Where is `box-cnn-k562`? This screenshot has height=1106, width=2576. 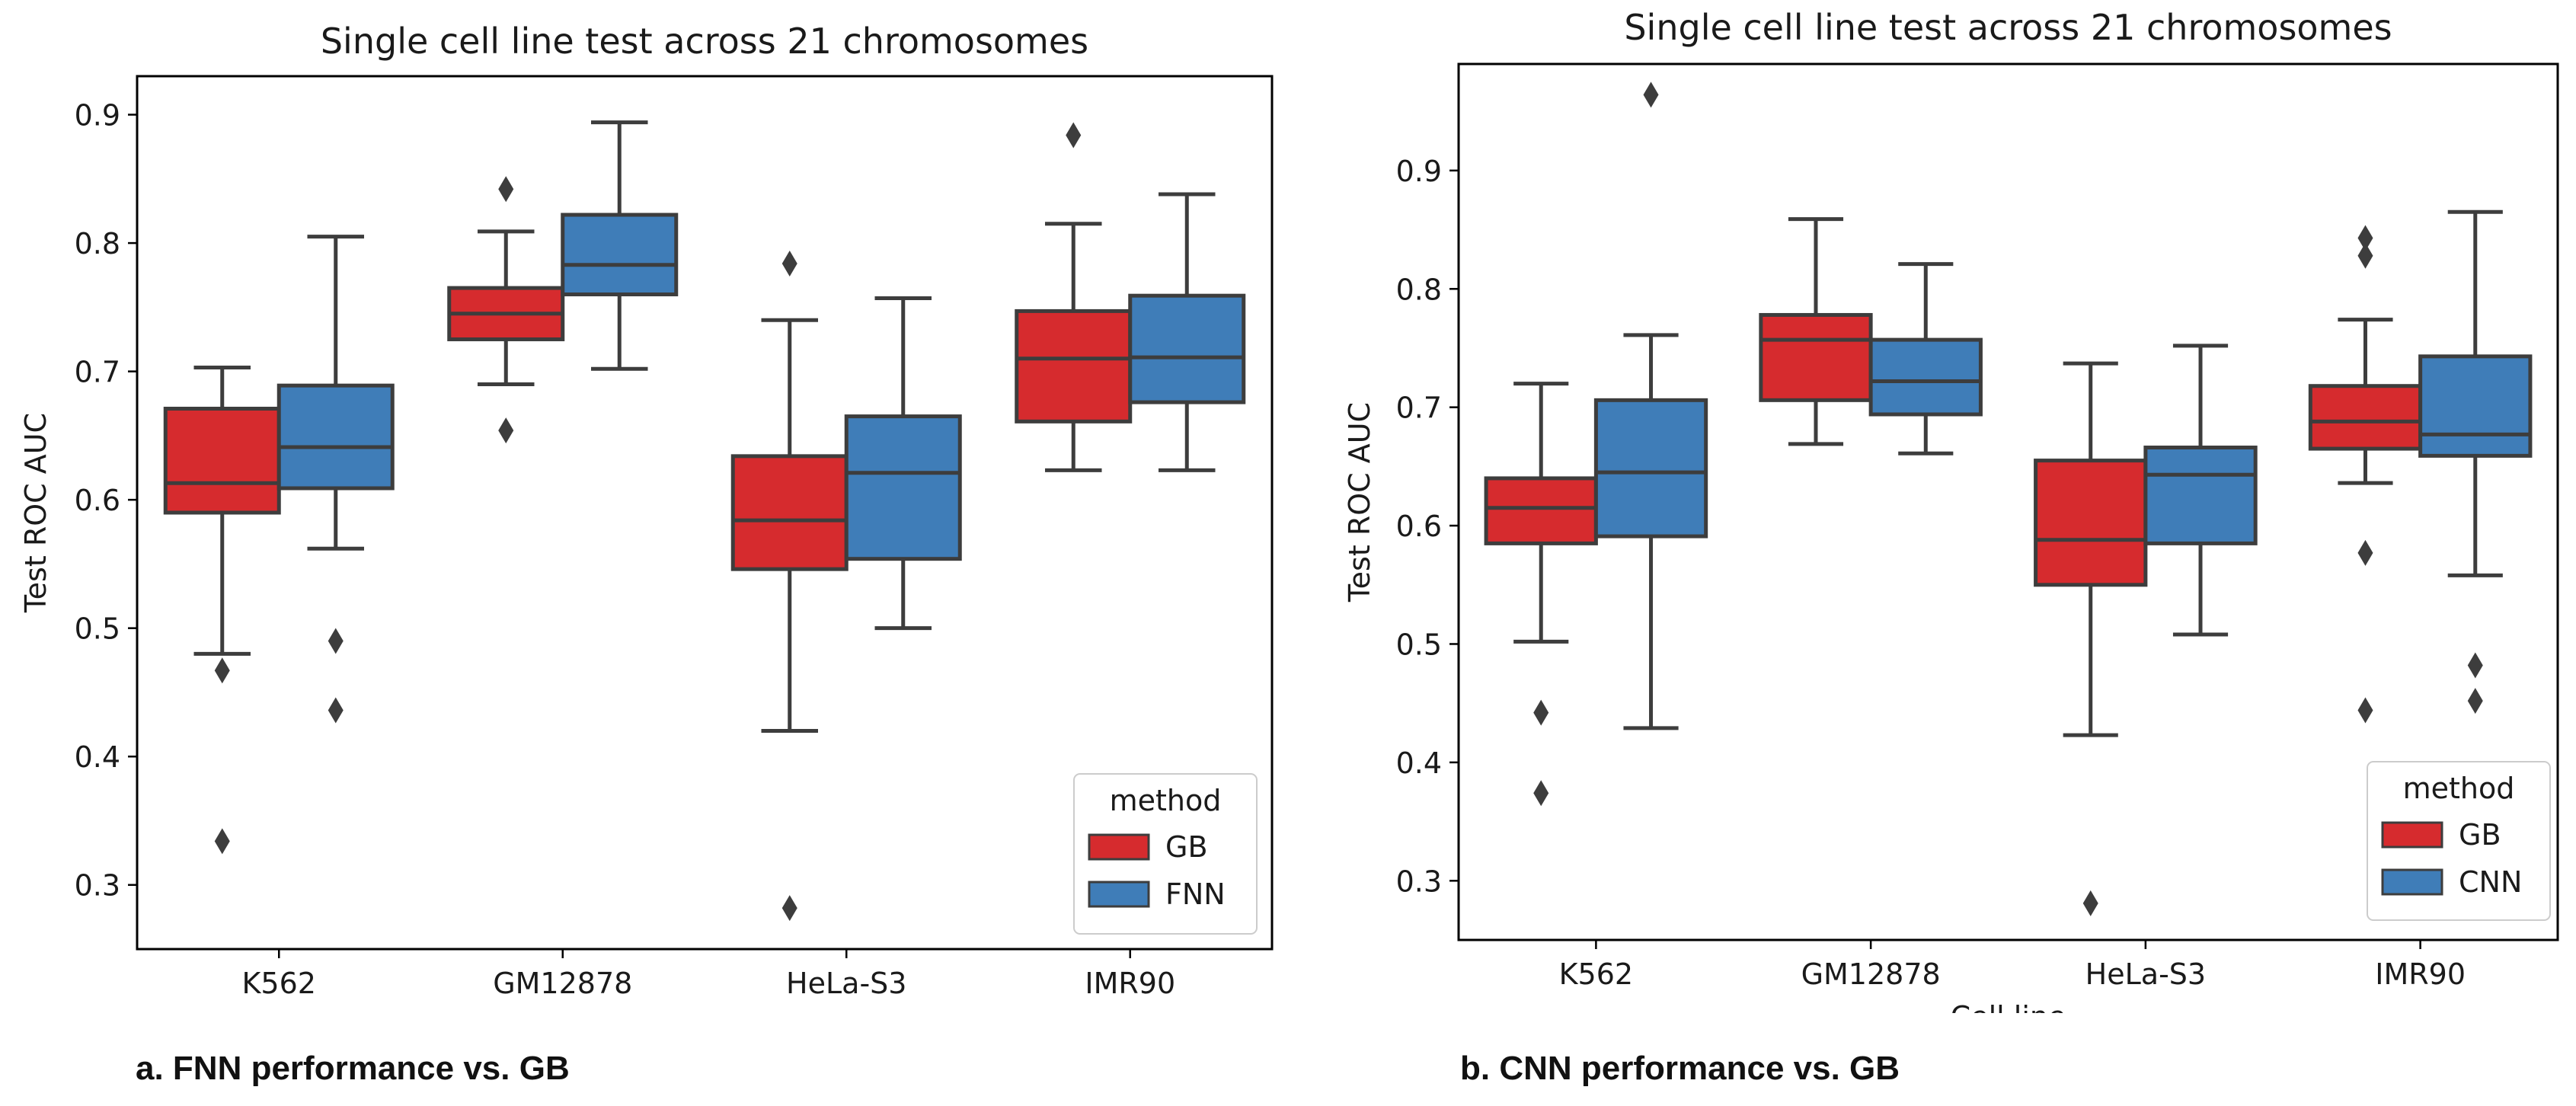
box-cnn-k562 is located at coordinates (1650, 406).